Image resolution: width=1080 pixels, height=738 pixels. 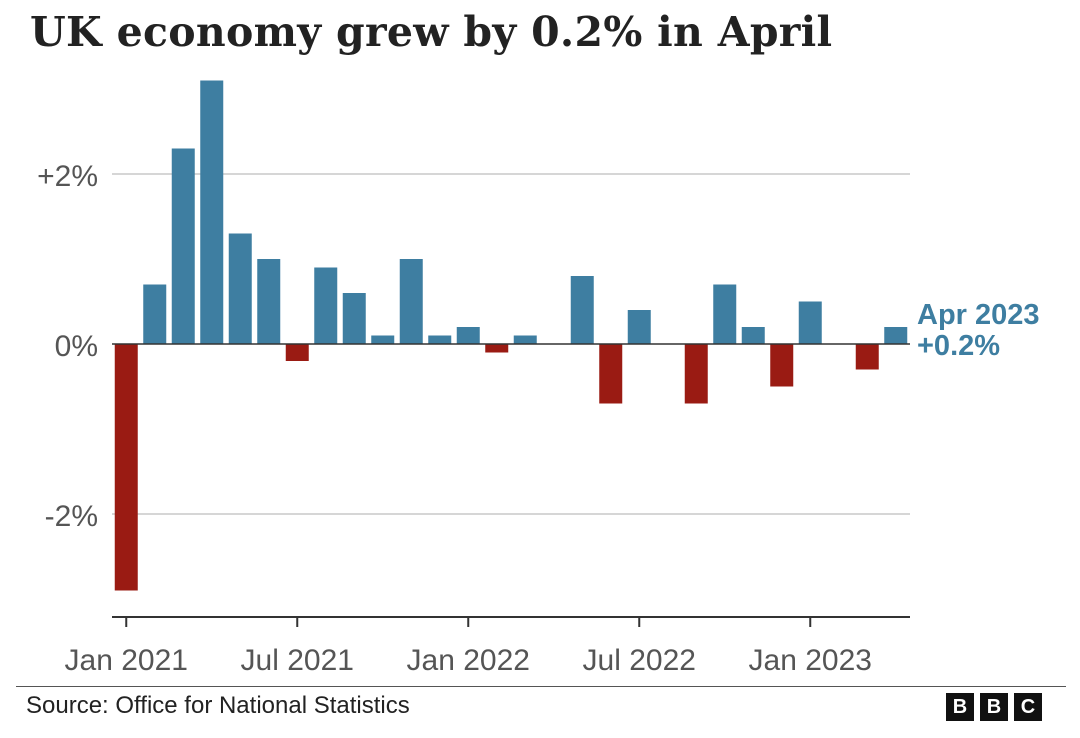 What do you see at coordinates (867, 357) in the screenshot?
I see `bar-mar-2023` at bounding box center [867, 357].